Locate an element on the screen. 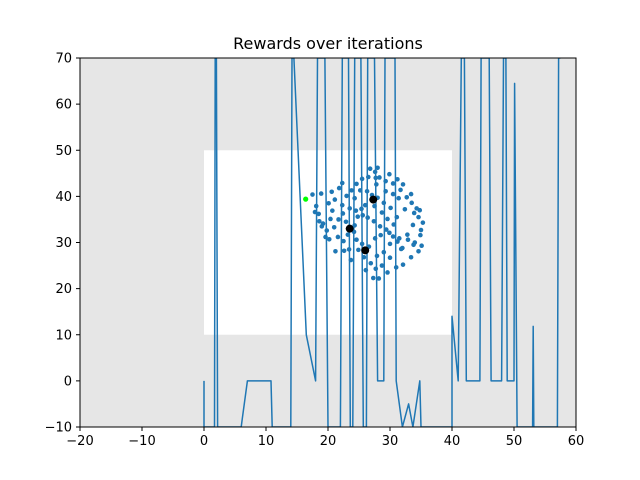 The width and height of the screenshot is (640, 480). y-tick-label: 60 is located at coordinates (63, 105).